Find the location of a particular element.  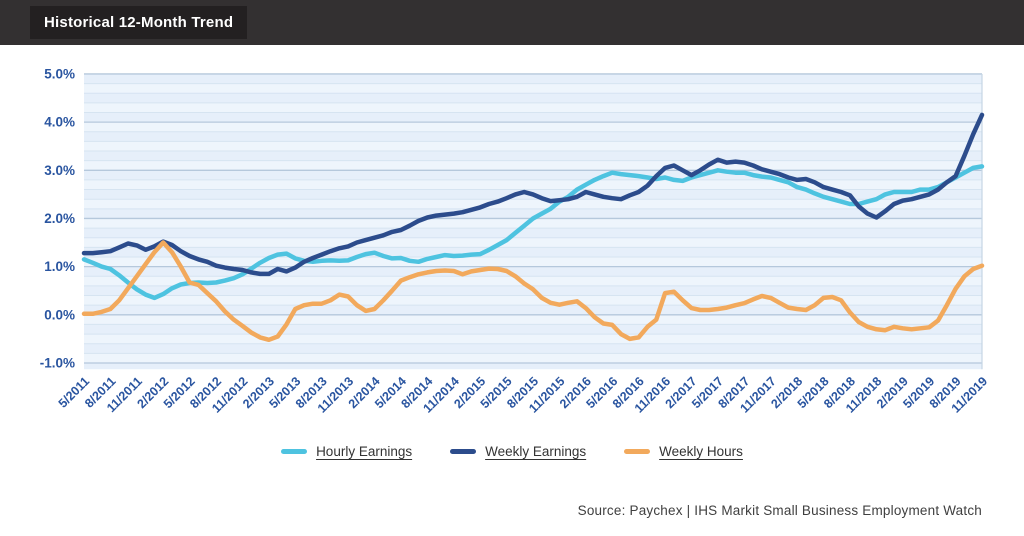

y-tick-label: 1.0% is located at coordinates (59, 266).